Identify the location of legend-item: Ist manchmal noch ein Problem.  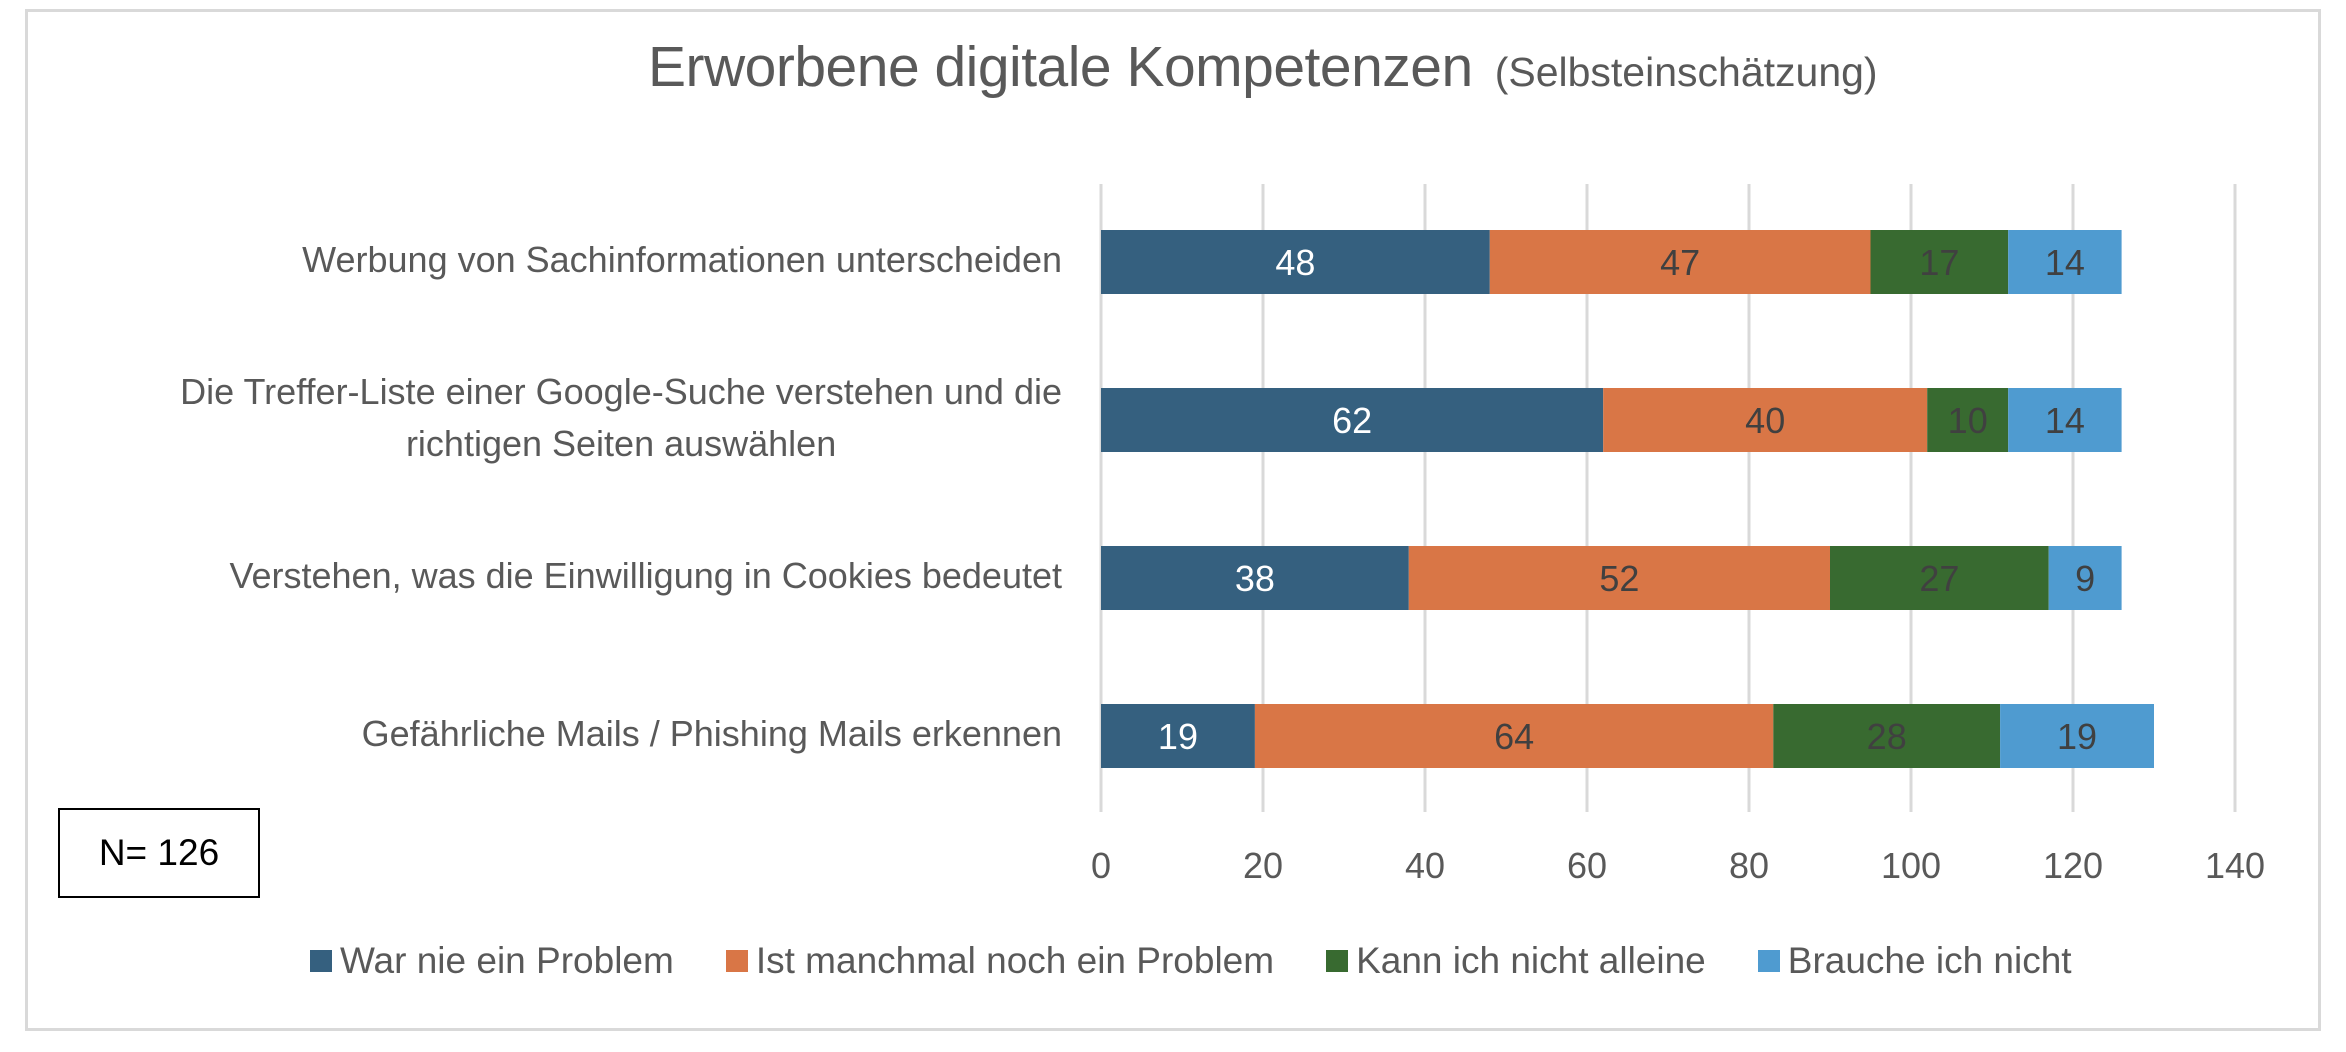
(1000, 961).